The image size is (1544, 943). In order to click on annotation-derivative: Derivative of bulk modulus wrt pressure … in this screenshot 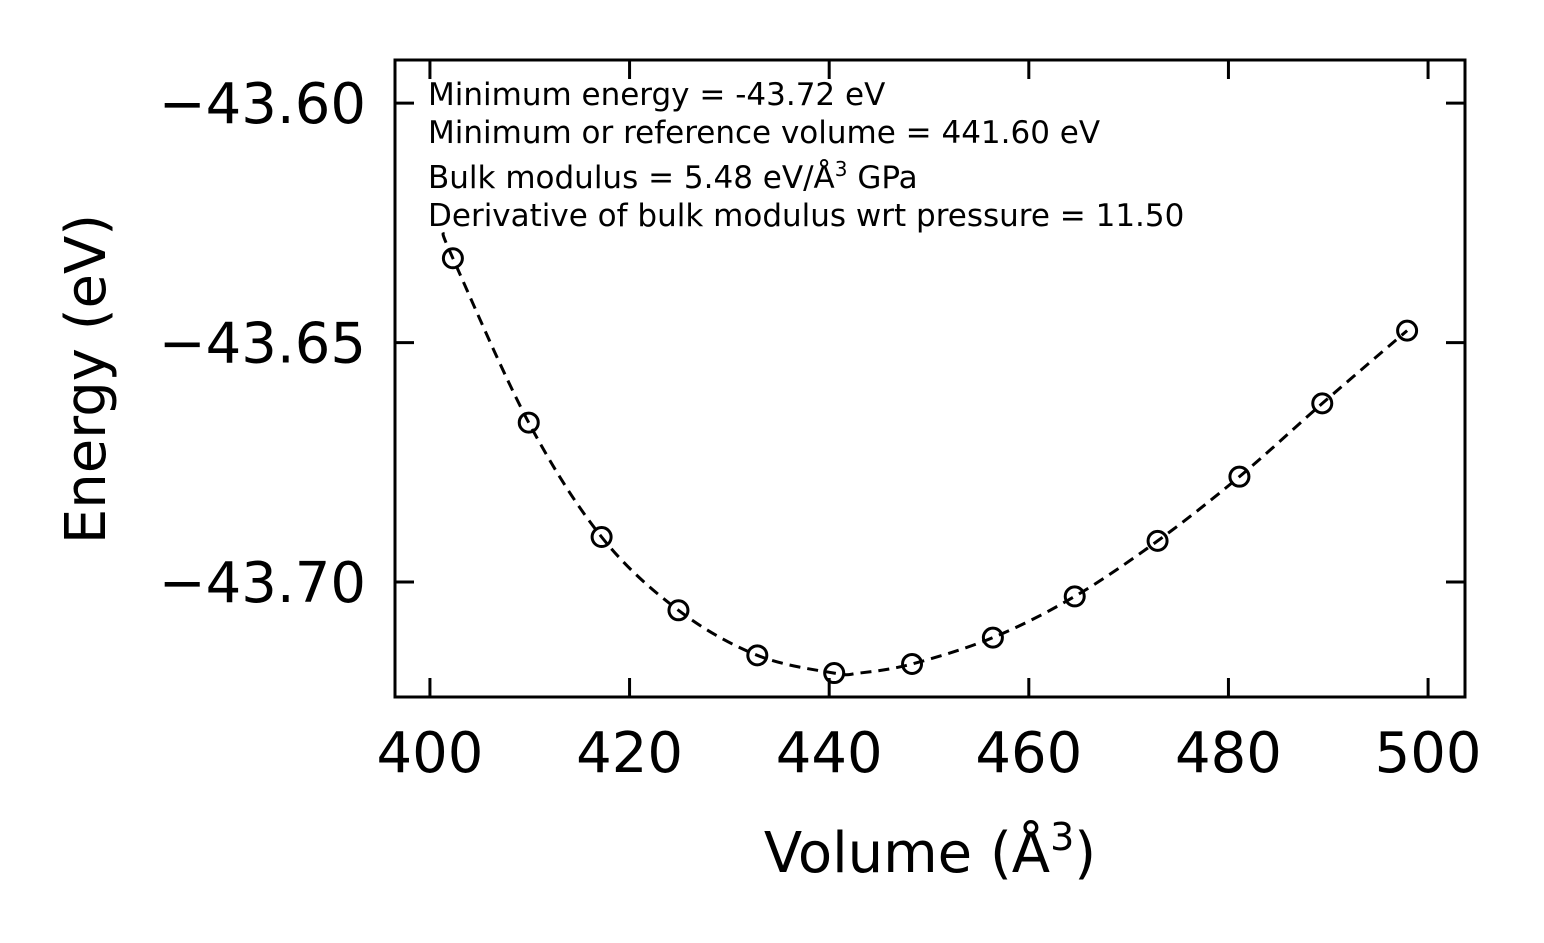, I will do `click(806, 216)`.